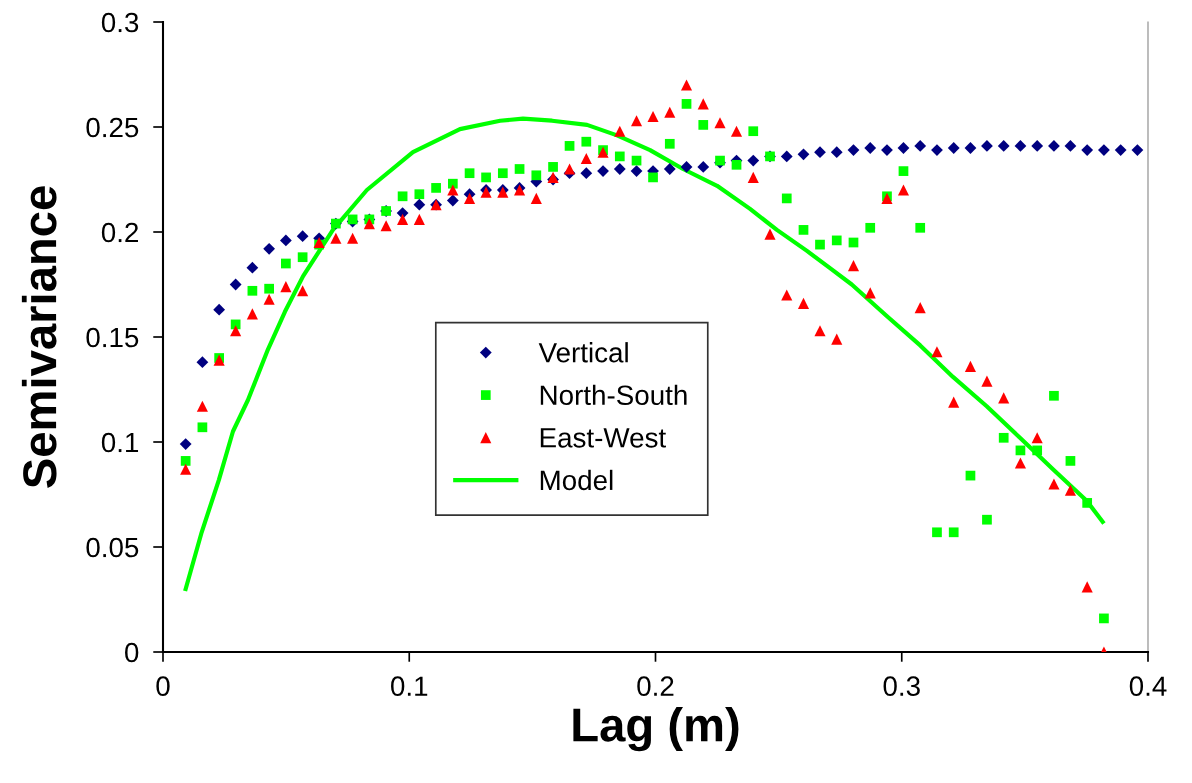  Describe the element at coordinates (120, 22) in the screenshot. I see `y-tick-label: 0.3` at that location.